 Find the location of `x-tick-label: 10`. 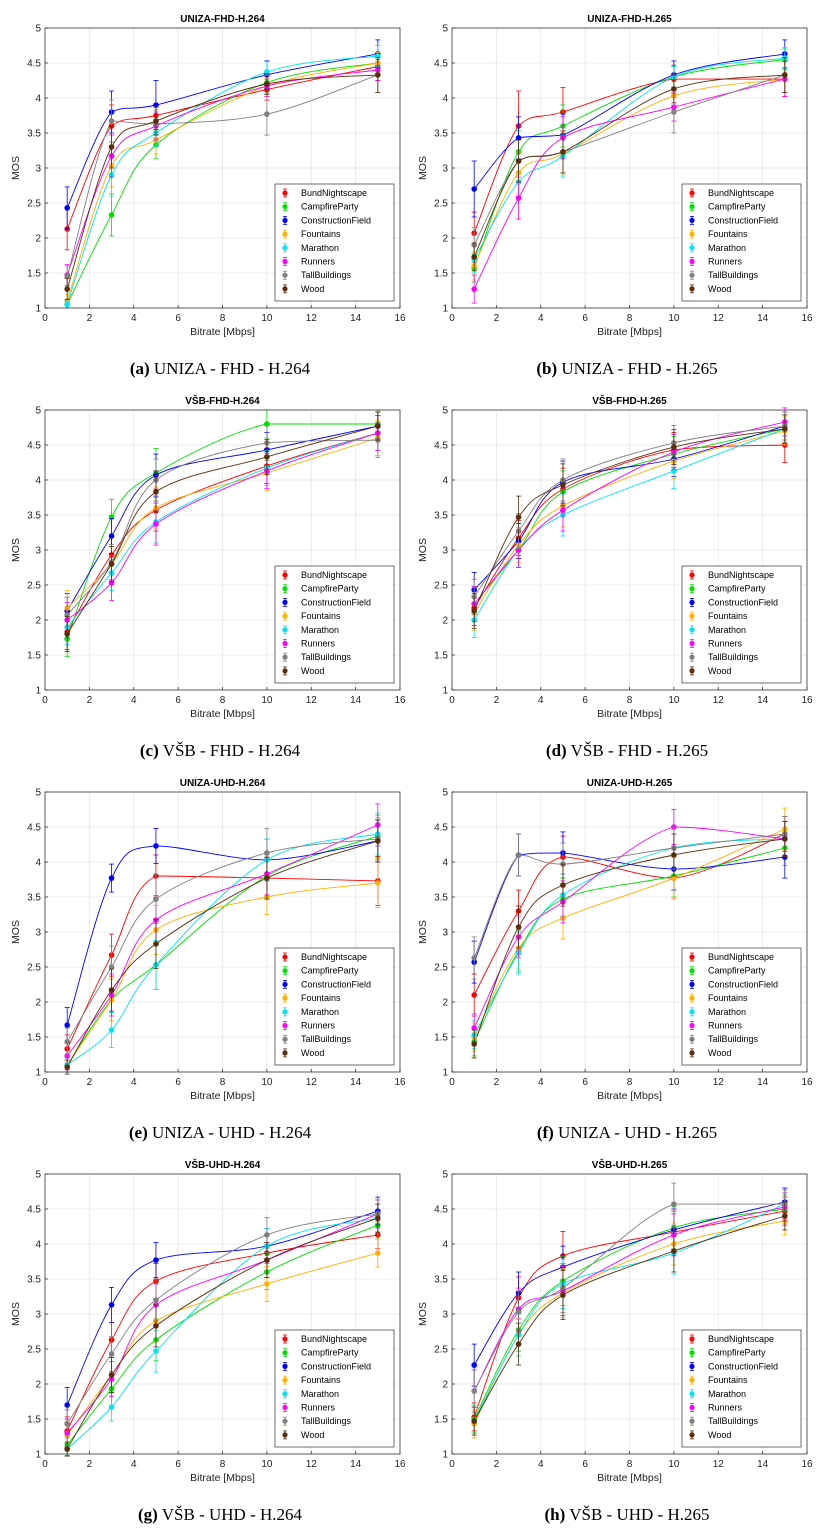

x-tick-label: 10 is located at coordinates (674, 1082).